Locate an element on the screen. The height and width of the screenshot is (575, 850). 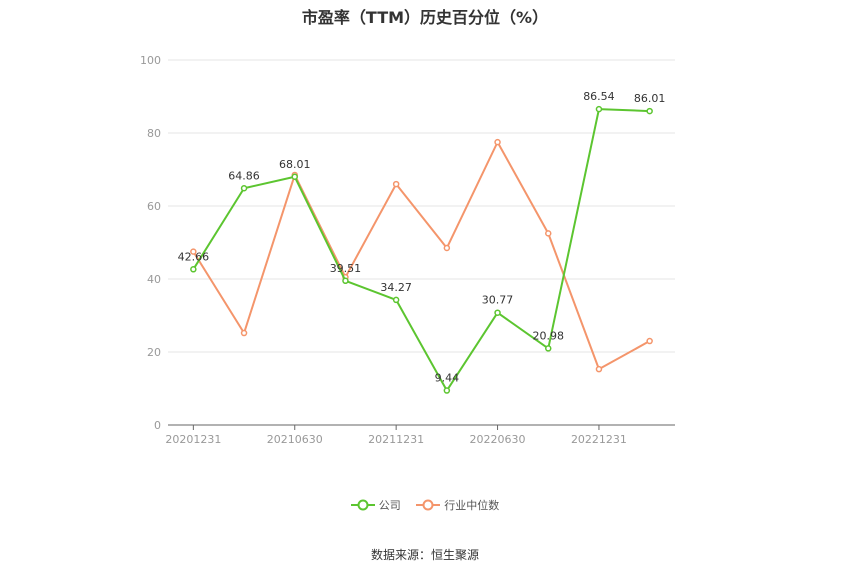
data-label: 68.01 is located at coordinates (295, 164).